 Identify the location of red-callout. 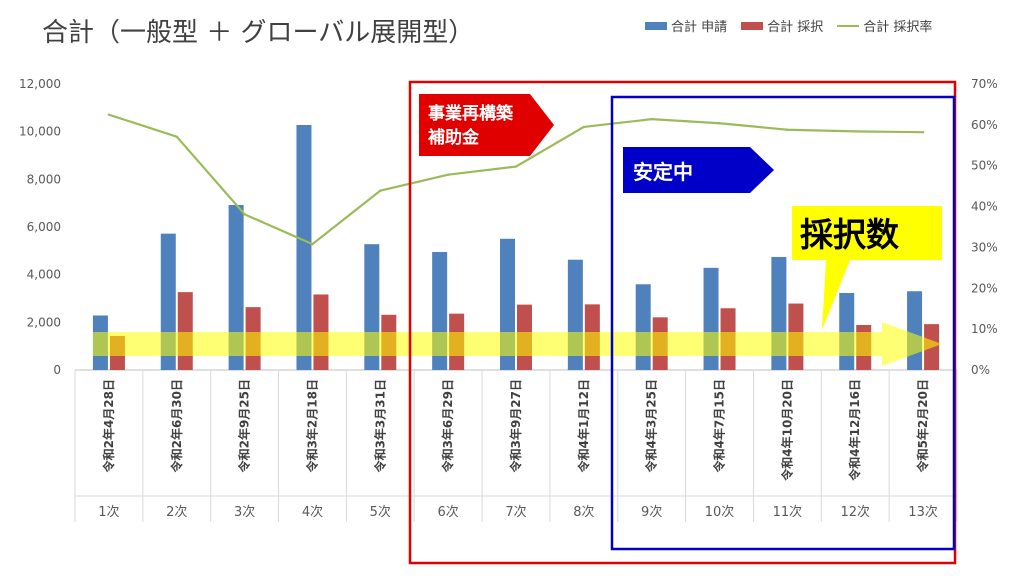
(486, 125).